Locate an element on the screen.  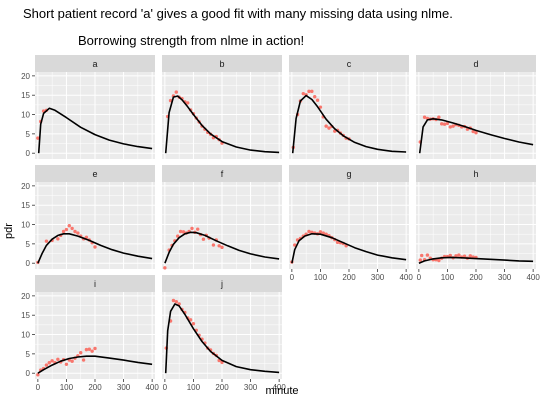
chart-title: Borrowing strength from nlme in action! is located at coordinates (191, 40).